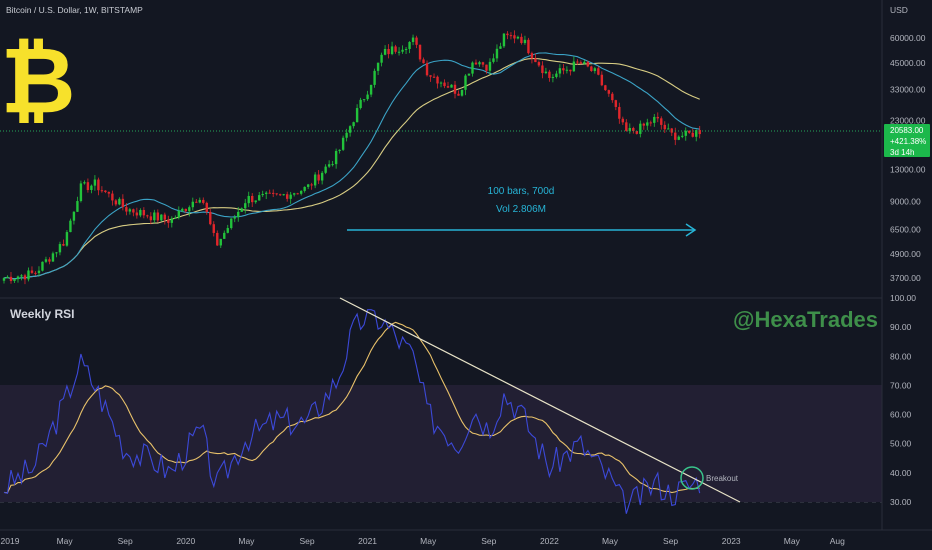 The image size is (932, 550). Describe the element at coordinates (38, 80) in the screenshot. I see `bitcoin-logo-icon: ₿` at that location.